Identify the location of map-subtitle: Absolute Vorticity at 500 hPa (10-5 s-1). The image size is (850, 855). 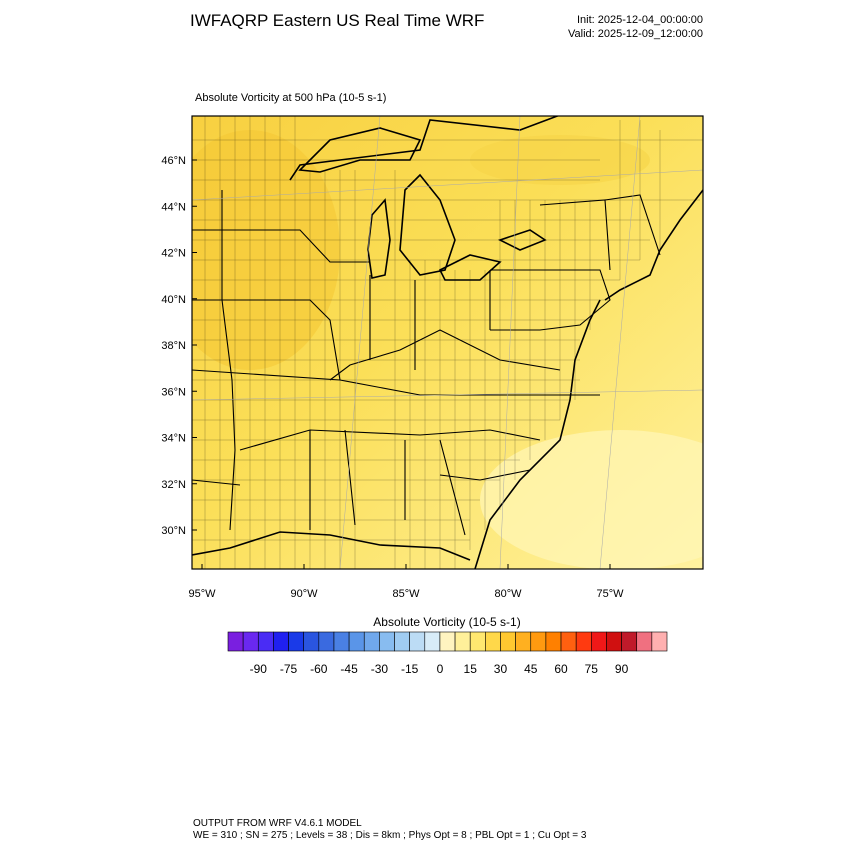
(290, 98).